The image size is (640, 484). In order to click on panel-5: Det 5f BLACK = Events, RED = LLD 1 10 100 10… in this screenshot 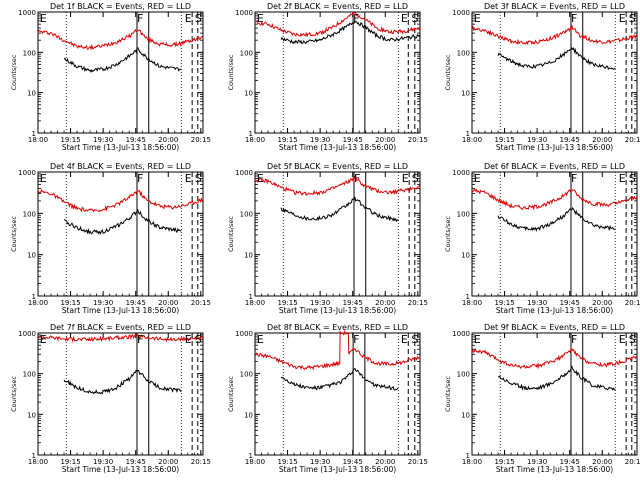, I will do `click(327, 238)`.